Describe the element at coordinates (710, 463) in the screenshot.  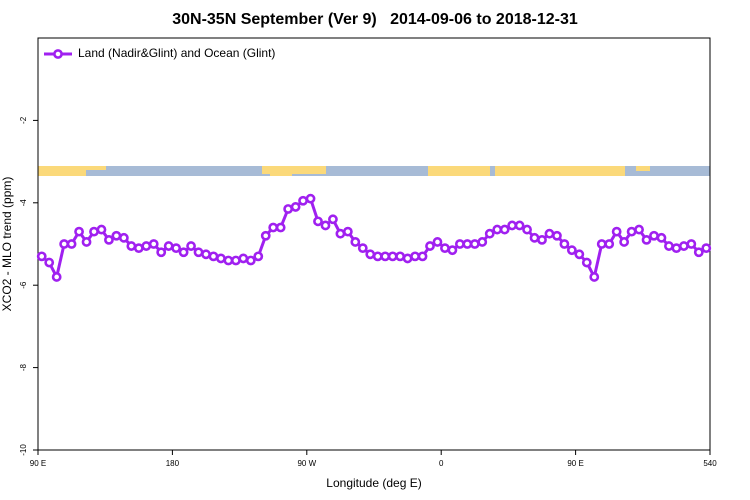
I see `x-tick-label: 540` at that location.